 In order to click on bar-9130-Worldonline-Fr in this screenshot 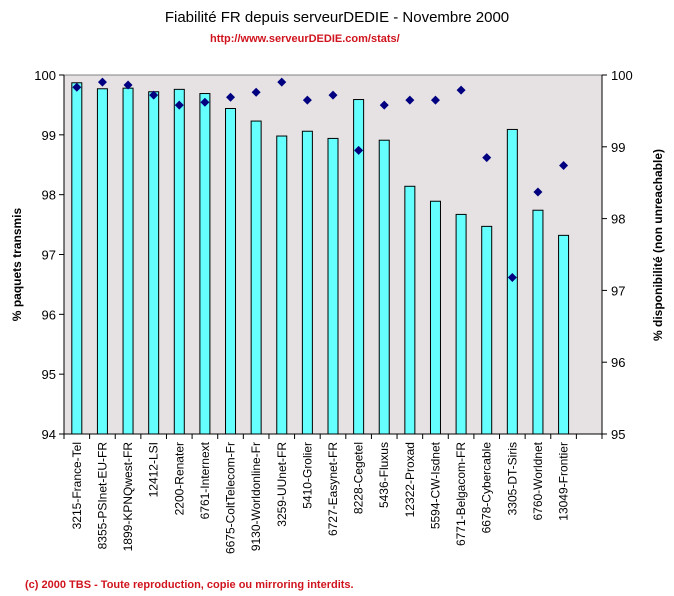, I will do `click(256, 277)`.